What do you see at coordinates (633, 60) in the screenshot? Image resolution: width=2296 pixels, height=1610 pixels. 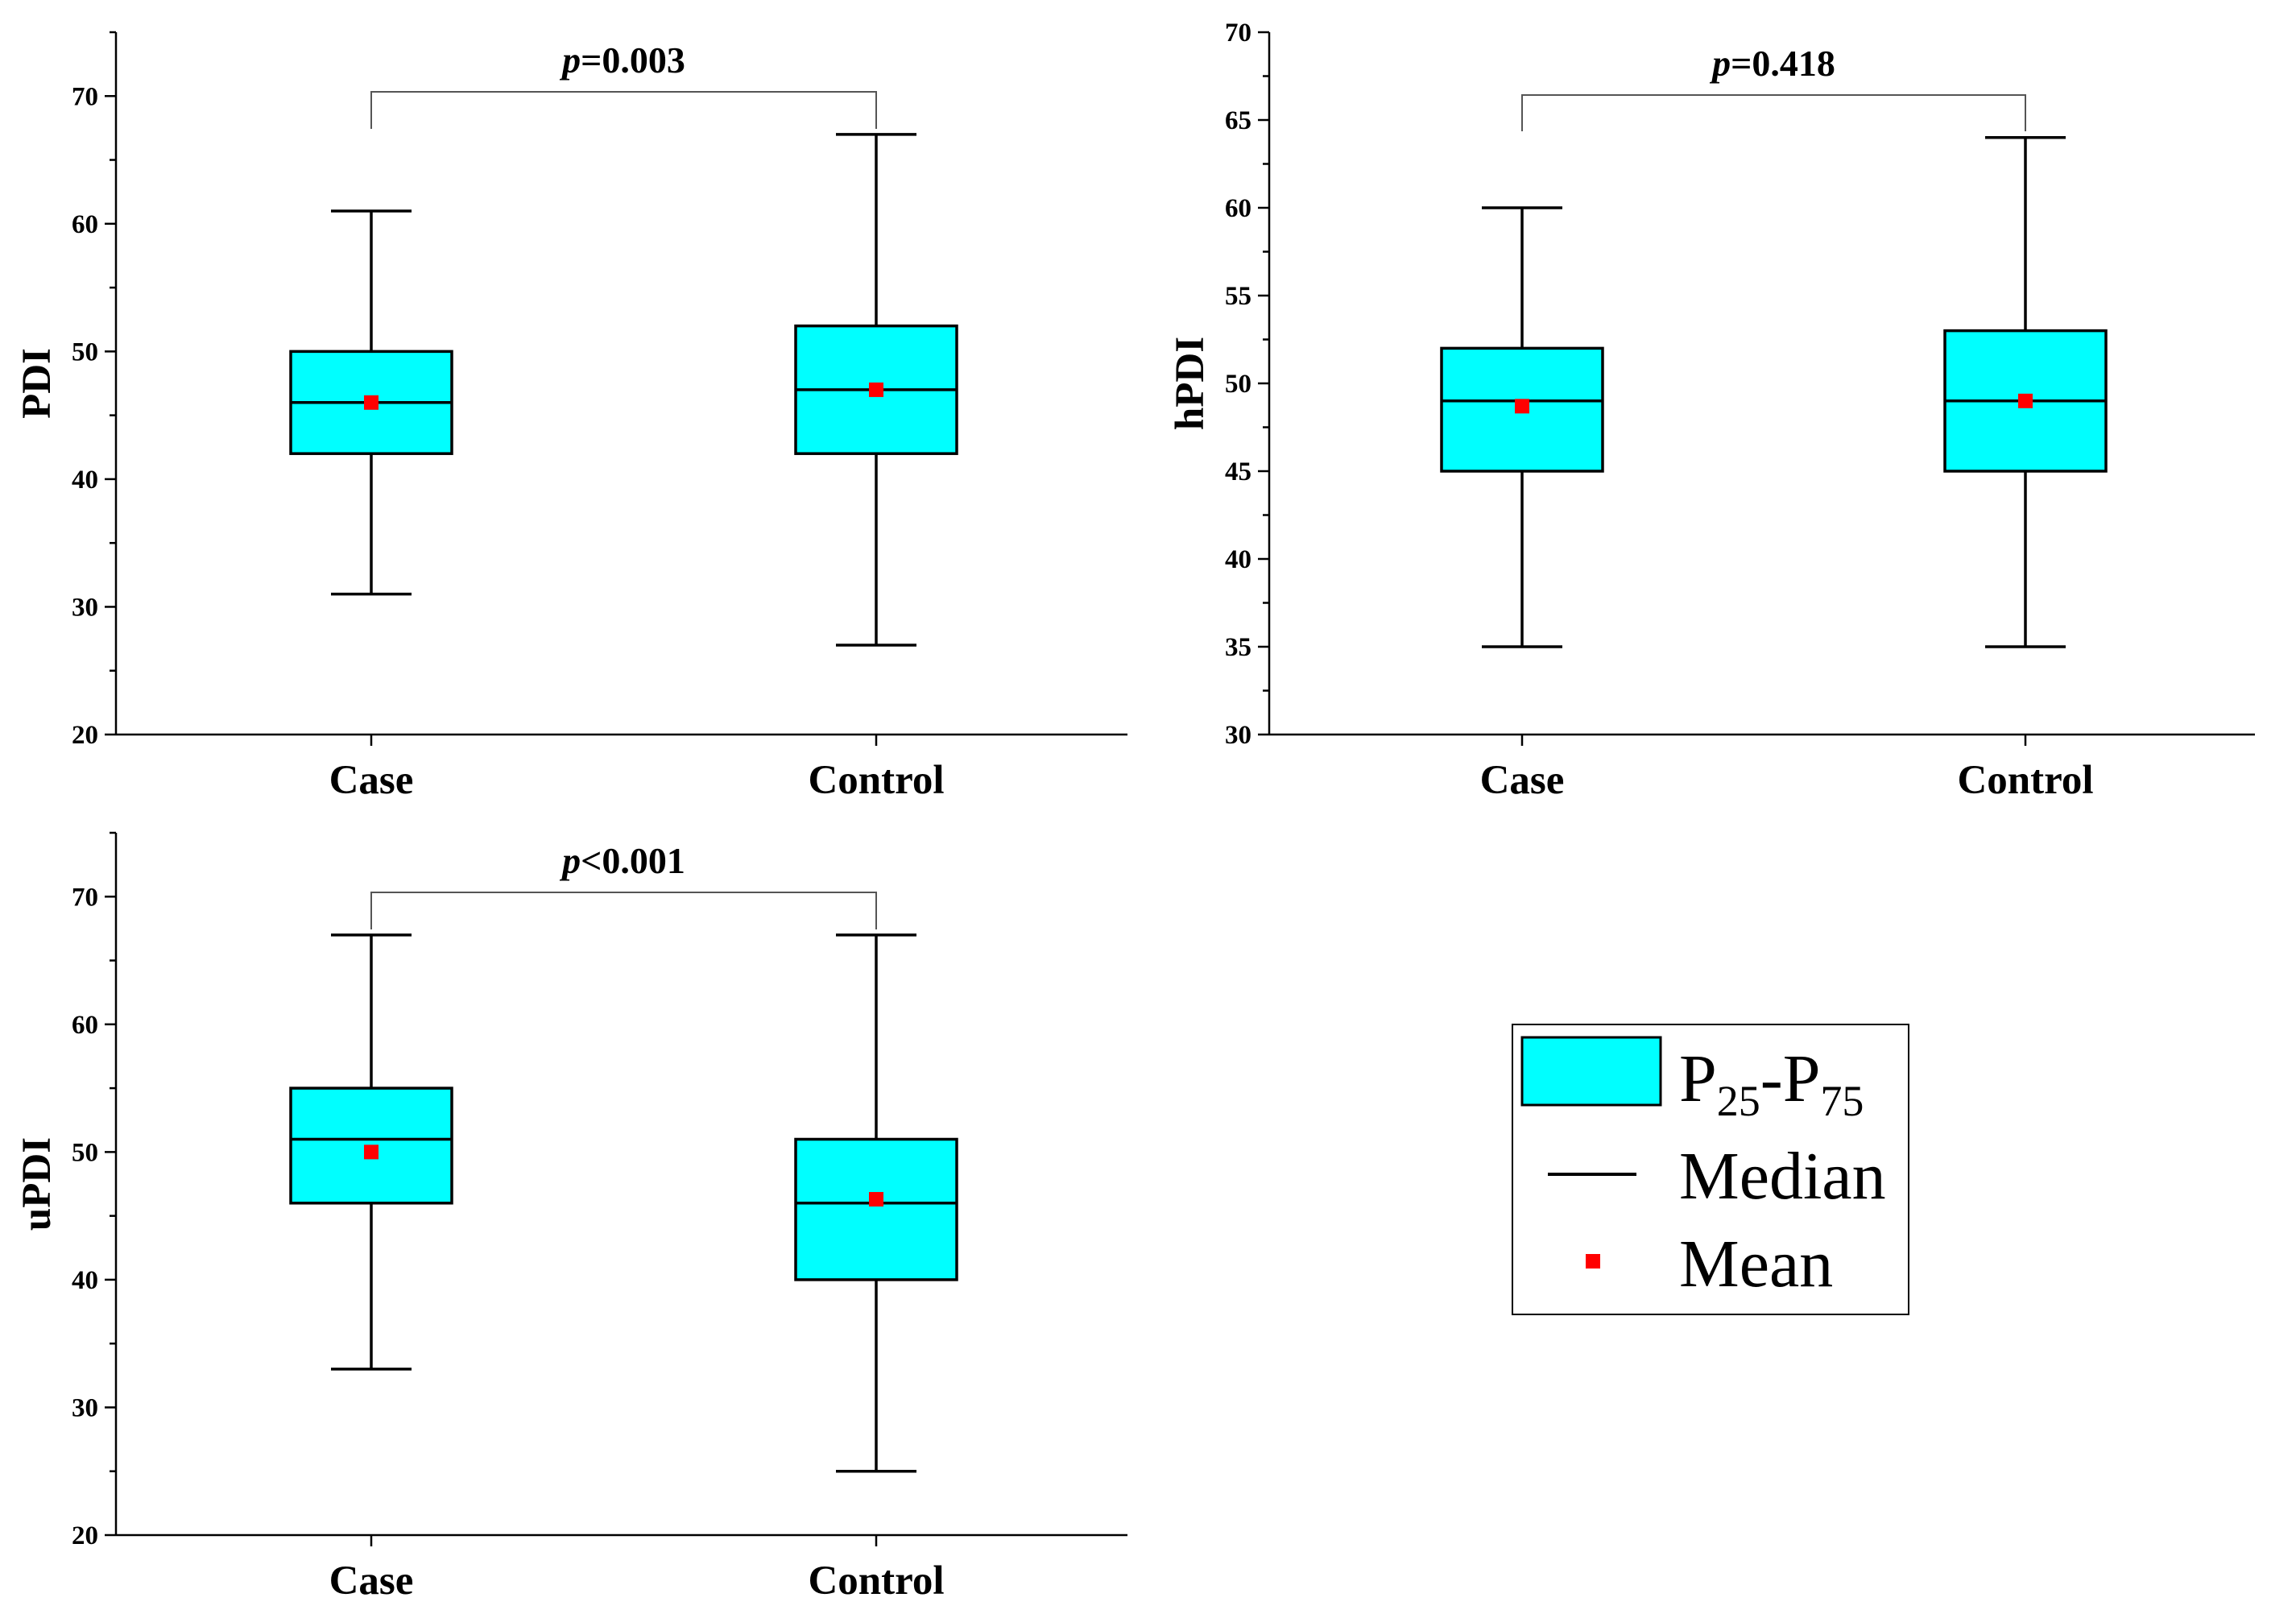 I see `p-value: =0.003` at bounding box center [633, 60].